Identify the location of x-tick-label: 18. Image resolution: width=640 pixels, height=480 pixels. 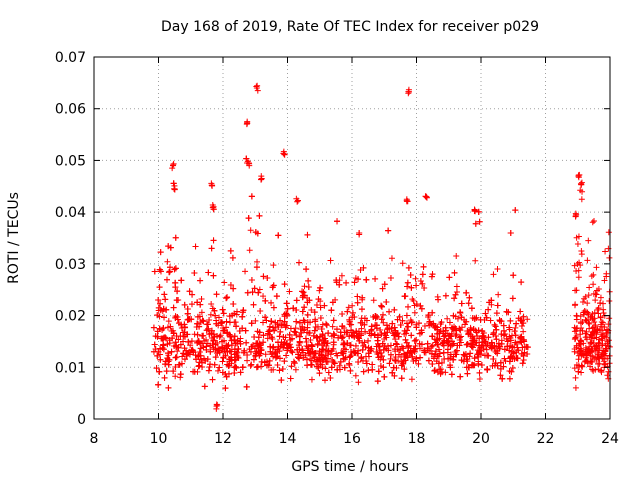
(417, 439).